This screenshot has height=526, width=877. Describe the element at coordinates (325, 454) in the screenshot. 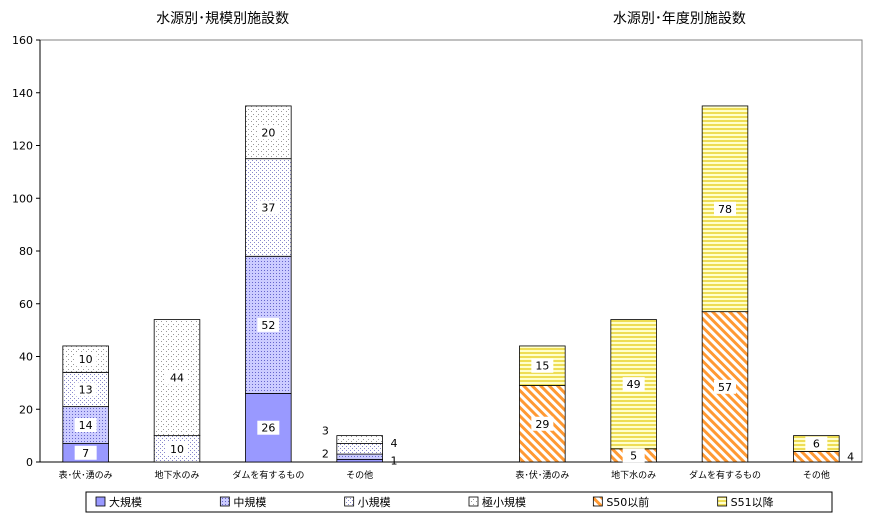

I see `data-label: 2` at that location.